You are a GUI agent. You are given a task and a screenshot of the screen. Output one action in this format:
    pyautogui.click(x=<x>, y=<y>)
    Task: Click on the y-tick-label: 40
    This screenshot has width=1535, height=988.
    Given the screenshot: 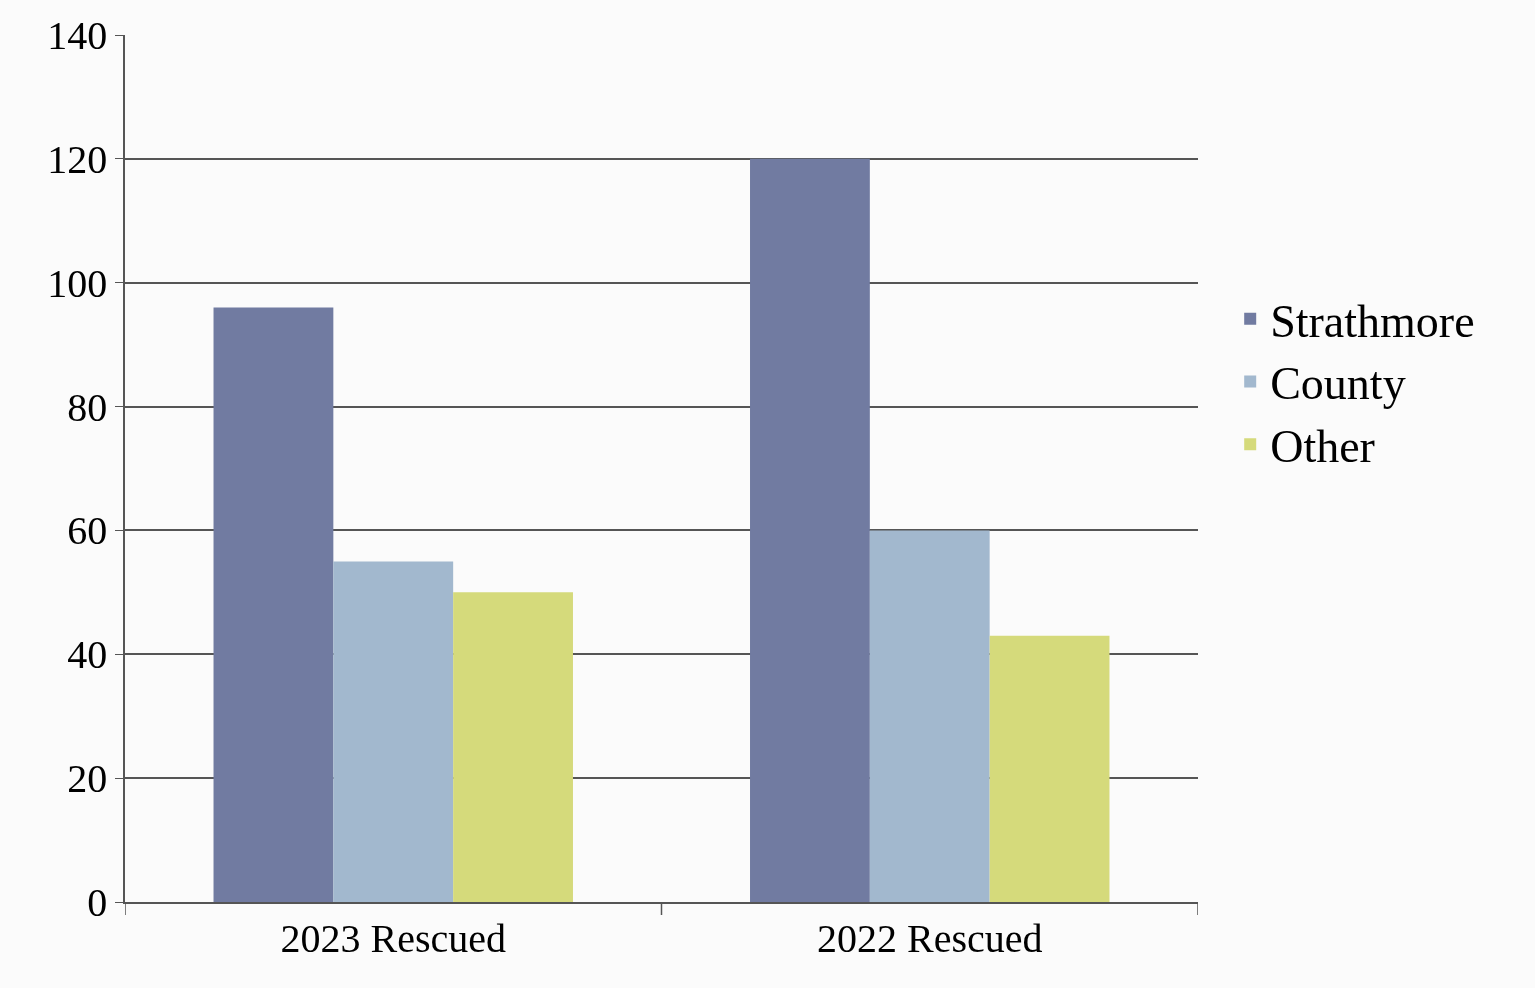 What is the action you would take?
    pyautogui.click(x=87, y=655)
    